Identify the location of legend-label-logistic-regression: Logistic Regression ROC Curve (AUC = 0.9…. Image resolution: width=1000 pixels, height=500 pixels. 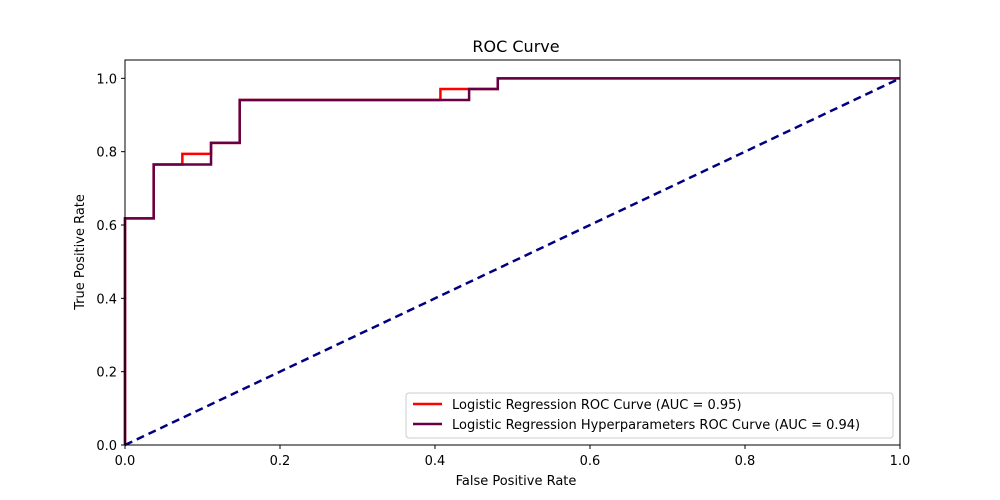
(597, 405).